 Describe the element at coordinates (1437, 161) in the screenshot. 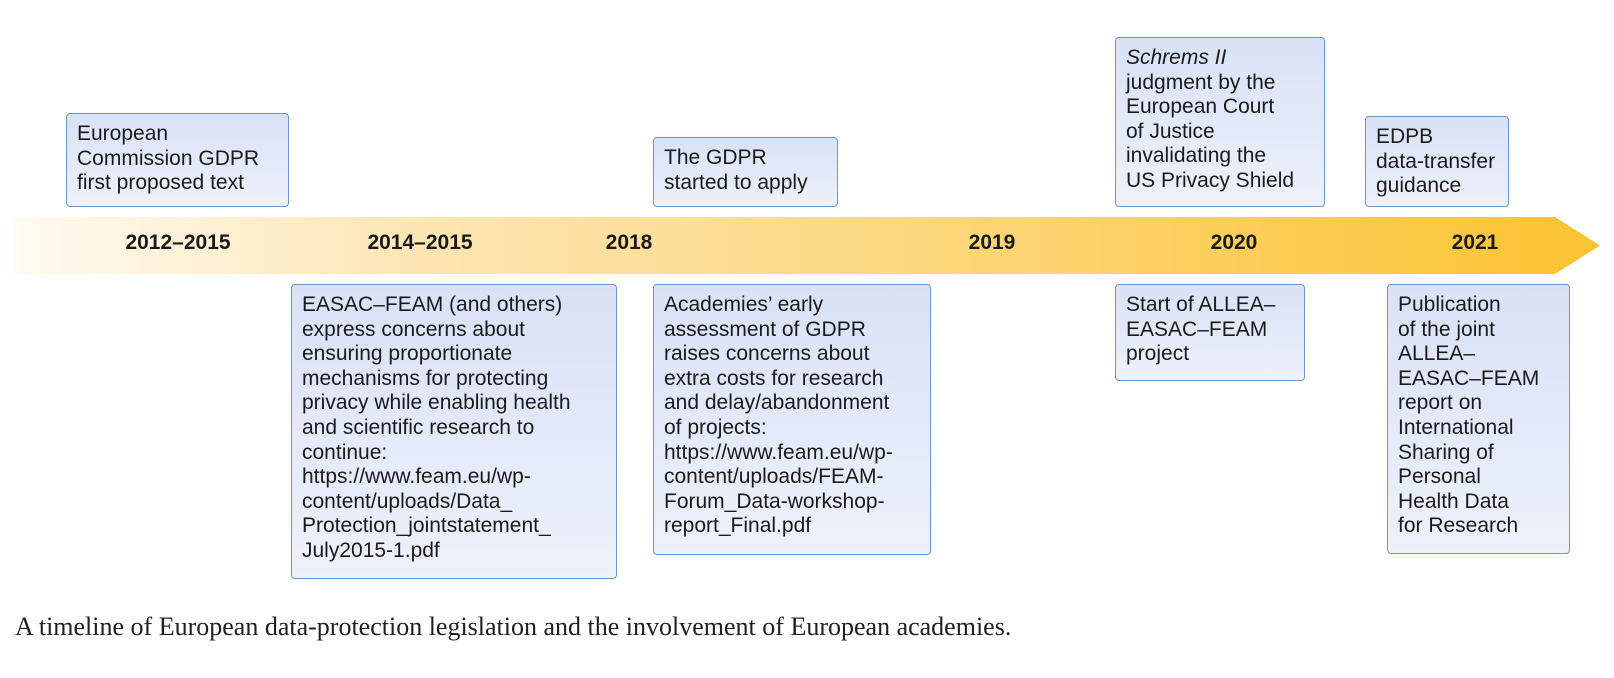

I see `event-edpb-guidance: EDPB data-transfer guidance` at that location.